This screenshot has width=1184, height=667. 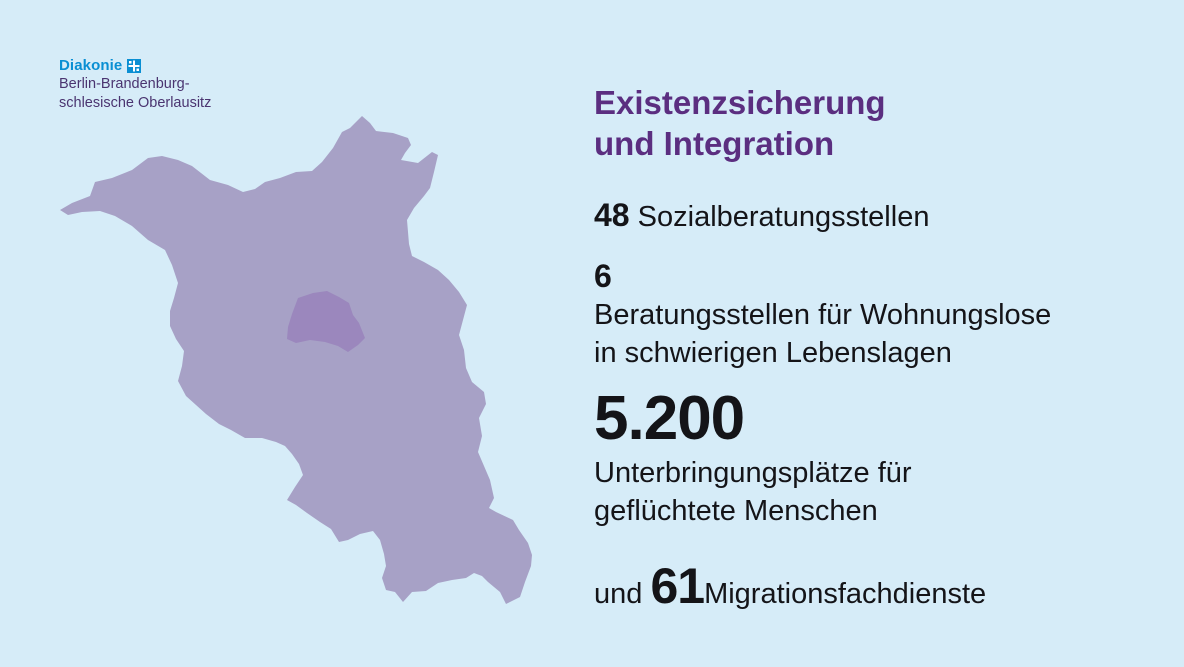 I want to click on brand-name: Diakonie, so click(x=91, y=65).